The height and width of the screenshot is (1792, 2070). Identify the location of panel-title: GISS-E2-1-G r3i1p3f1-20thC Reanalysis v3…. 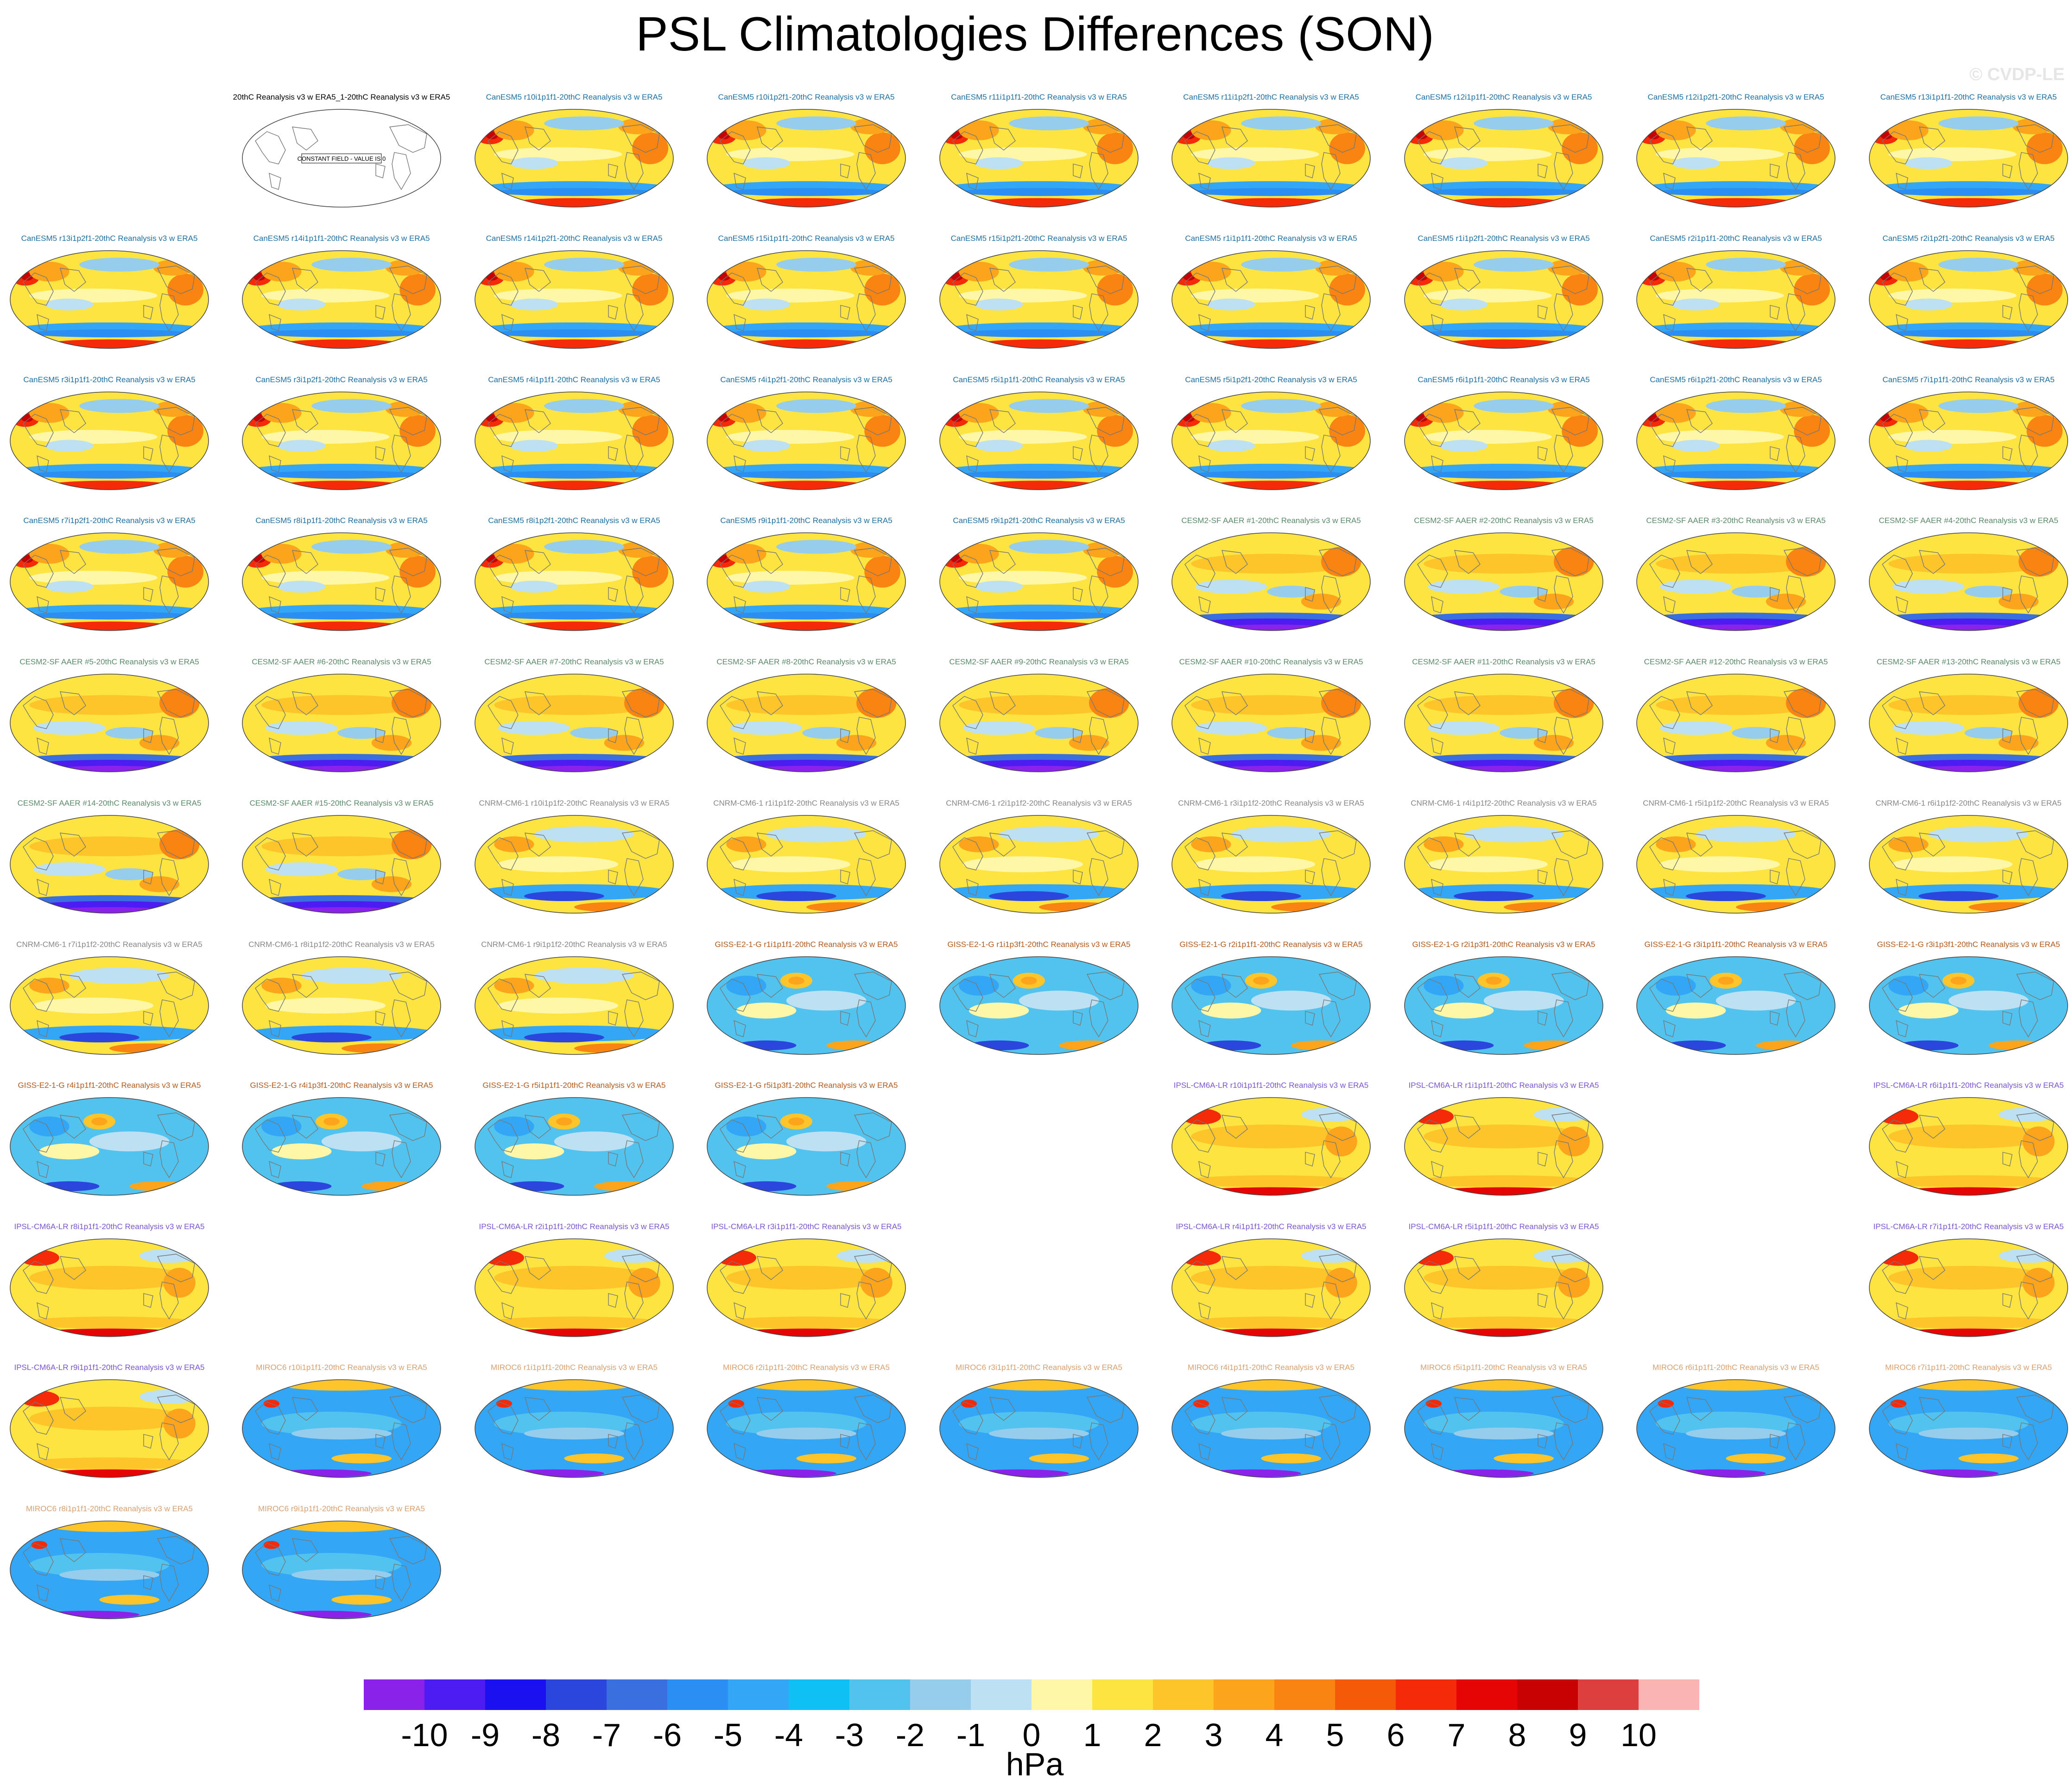
(1968, 944).